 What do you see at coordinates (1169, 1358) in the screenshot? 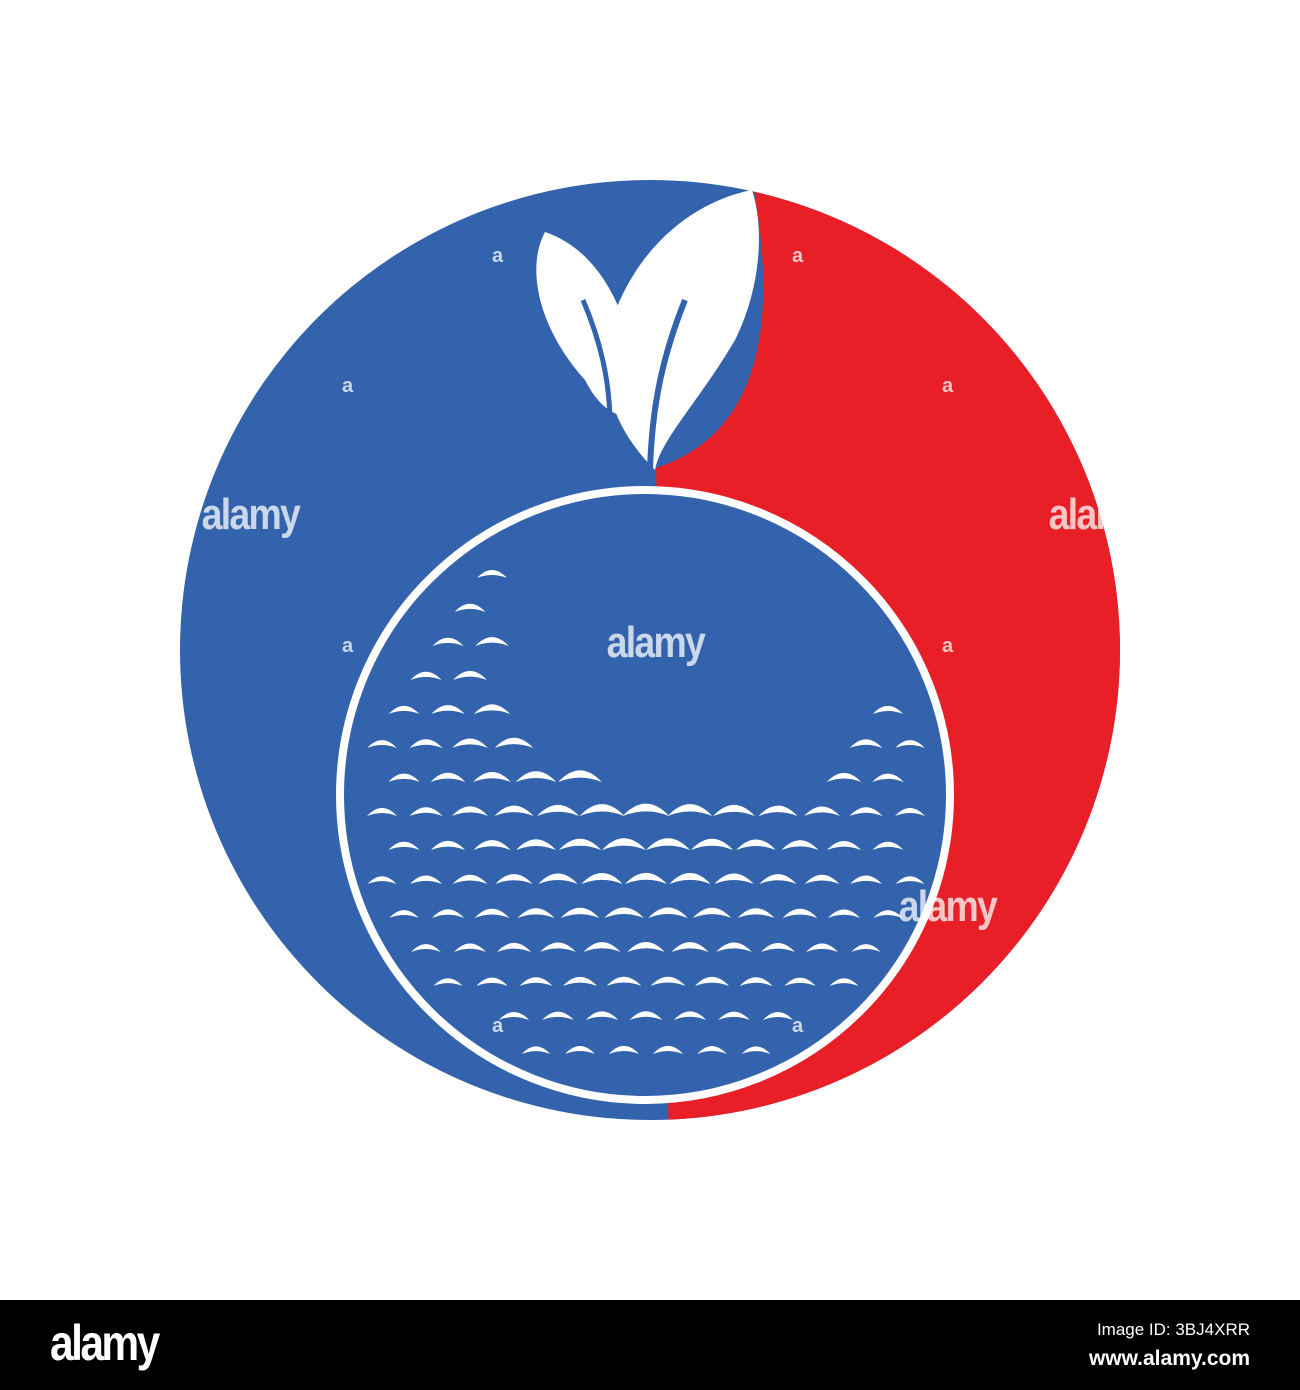
I see `footer-url: www.alamy.com` at bounding box center [1169, 1358].